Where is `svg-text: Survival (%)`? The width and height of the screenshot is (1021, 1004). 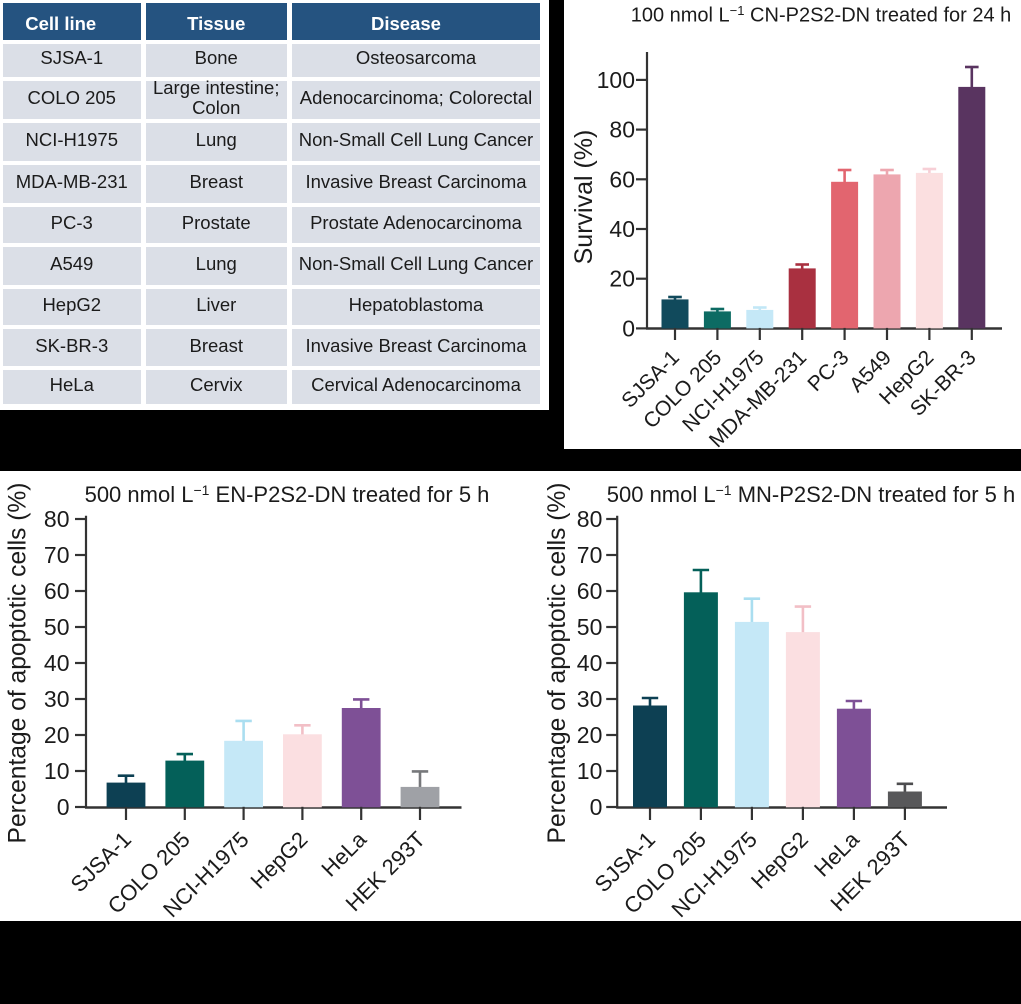
svg-text: Survival (%) is located at coordinates (584, 197).